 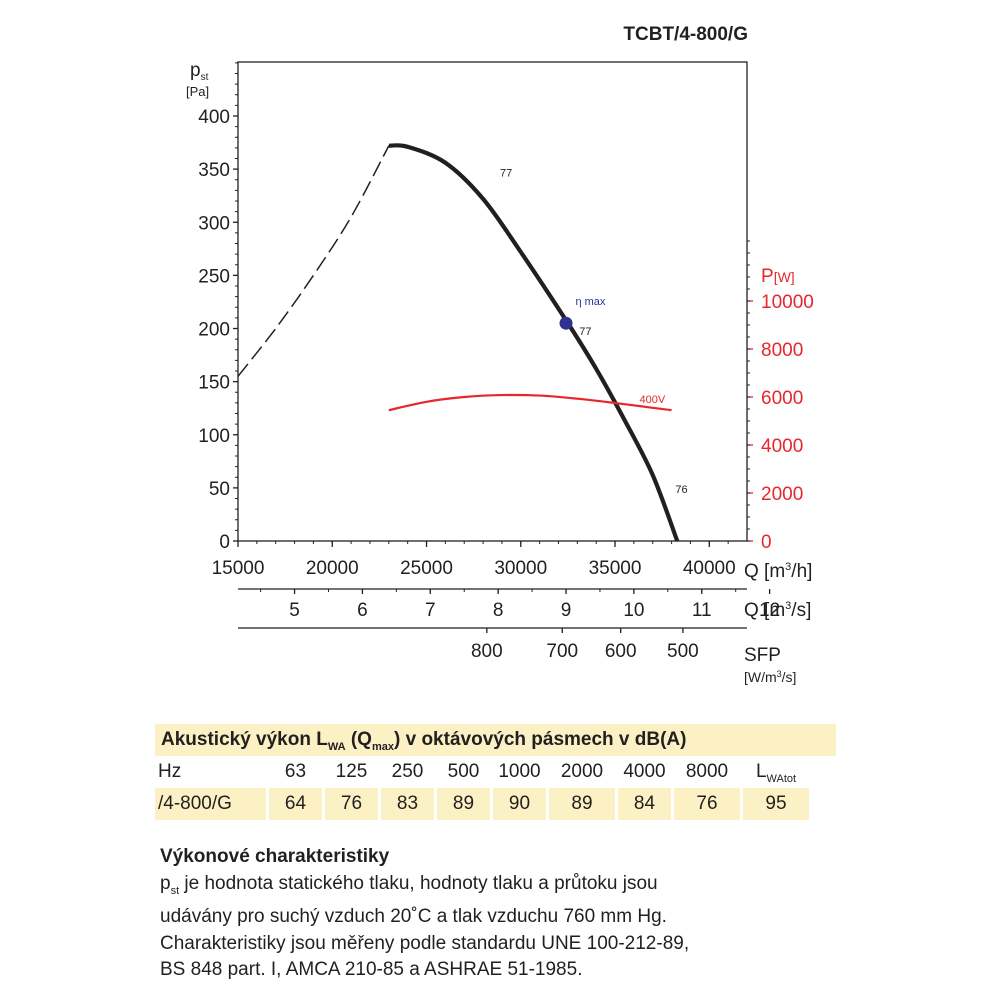 What do you see at coordinates (760, 677) in the screenshot?
I see `sfp-unit-a: [W/m` at bounding box center [760, 677].